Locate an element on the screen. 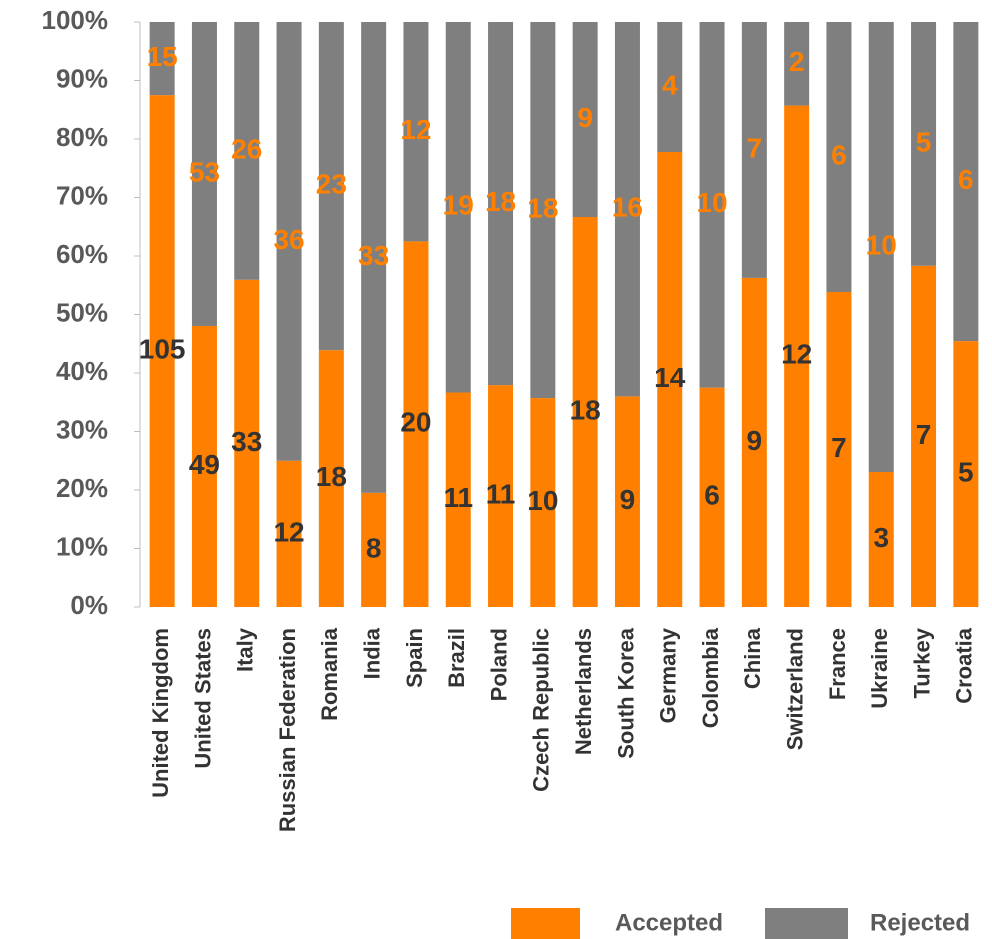  y-tick-label: 60% is located at coordinates (82, 254).